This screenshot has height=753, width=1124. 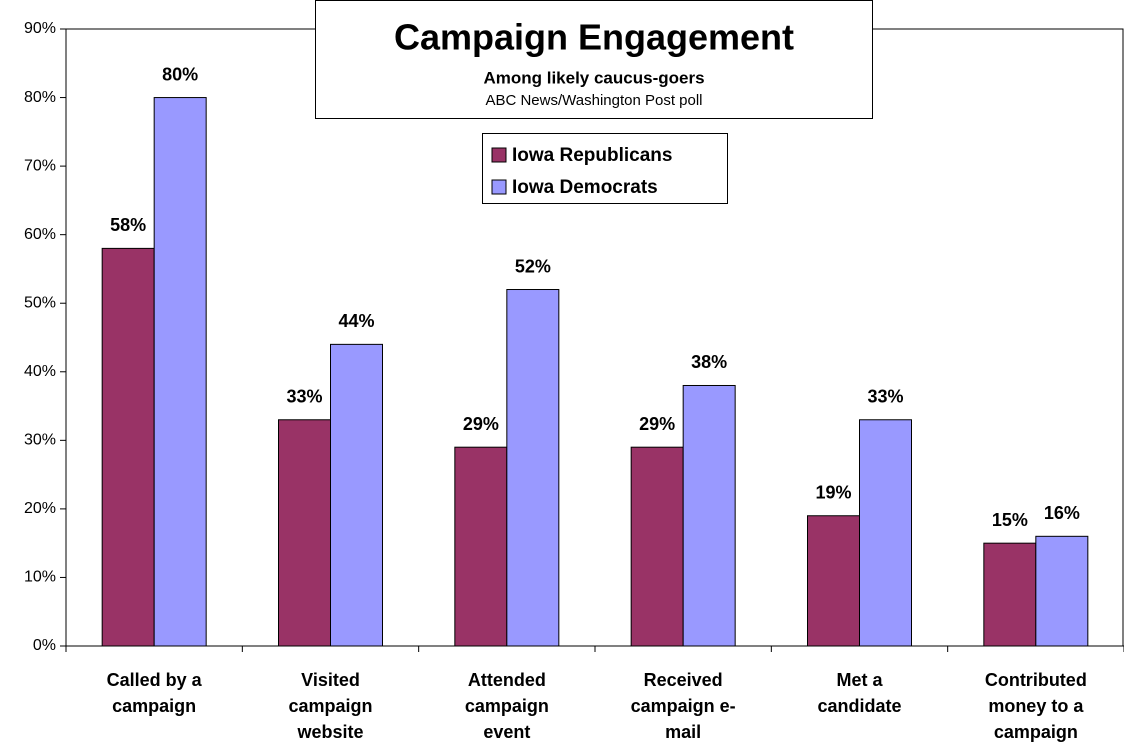 I want to click on y-tick-label: 60%, so click(x=40, y=234).